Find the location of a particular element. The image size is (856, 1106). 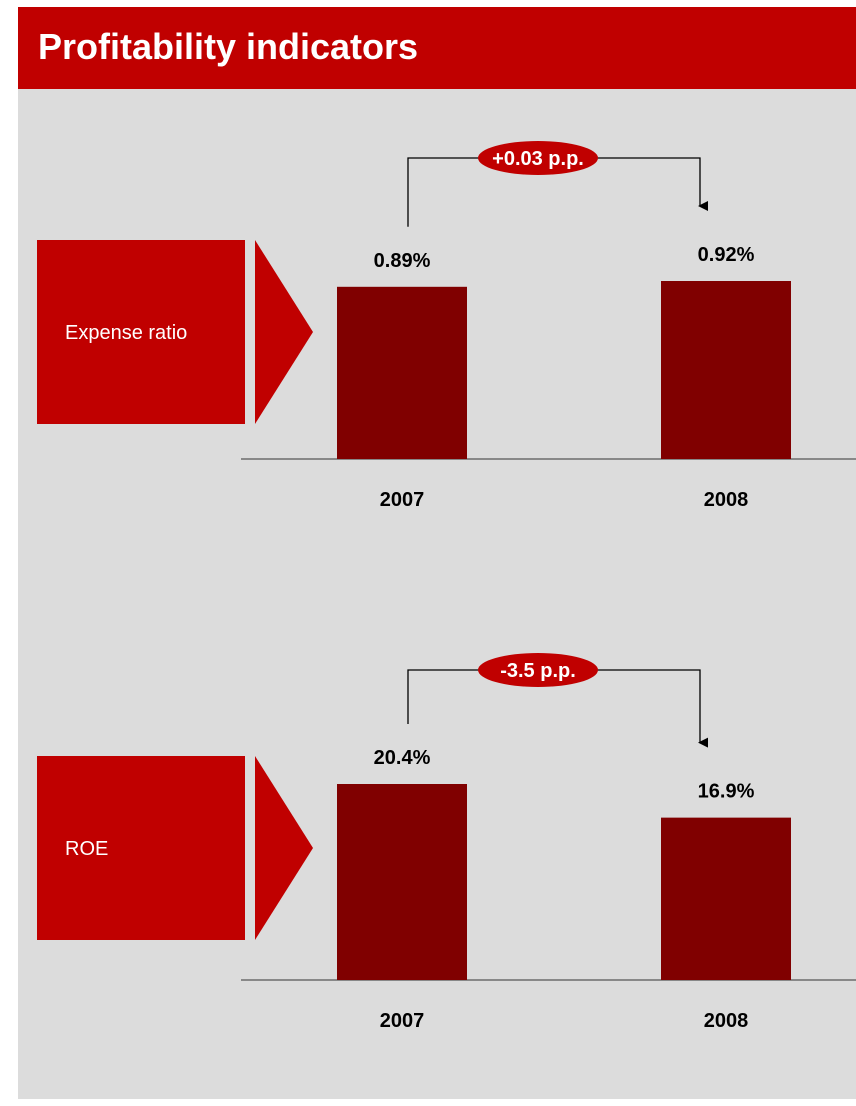

chart-1-bar-2008 is located at coordinates (726, 370).